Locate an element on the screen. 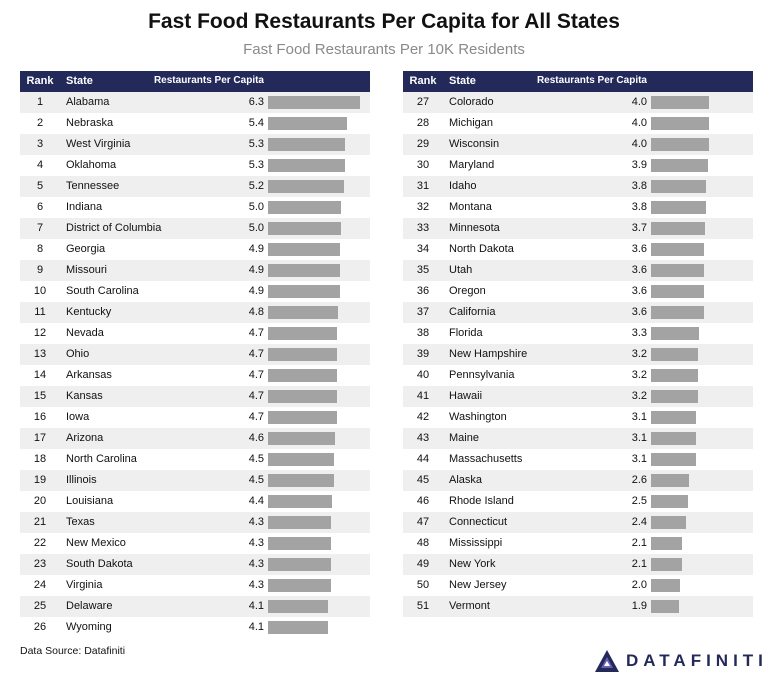 This screenshot has width=768, height=686. table-header: Rank State Restaurants Per Capita is located at coordinates (578, 81).